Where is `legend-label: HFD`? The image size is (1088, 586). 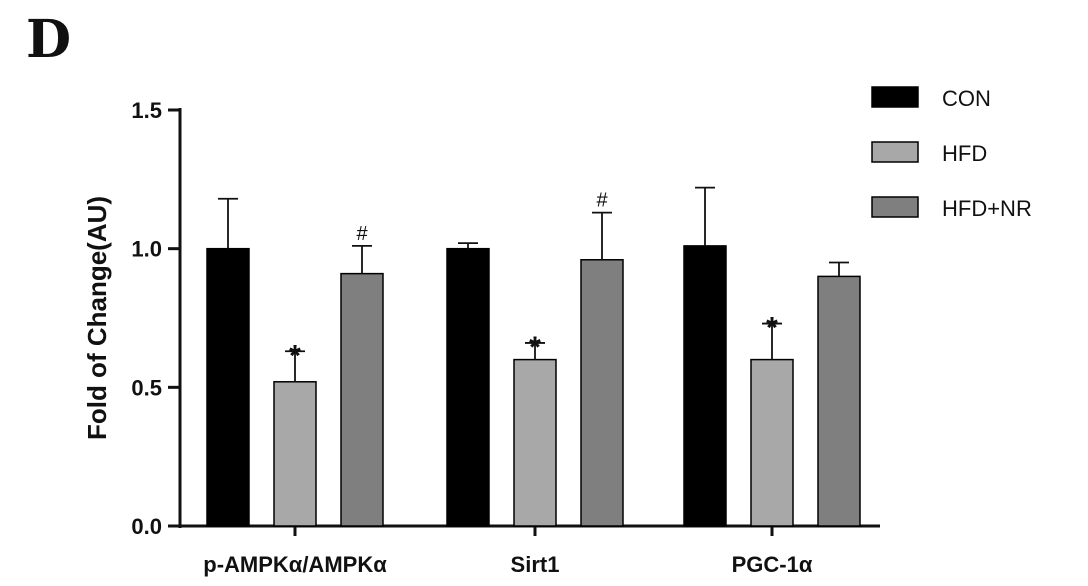
legend-label: HFD is located at coordinates (964, 153).